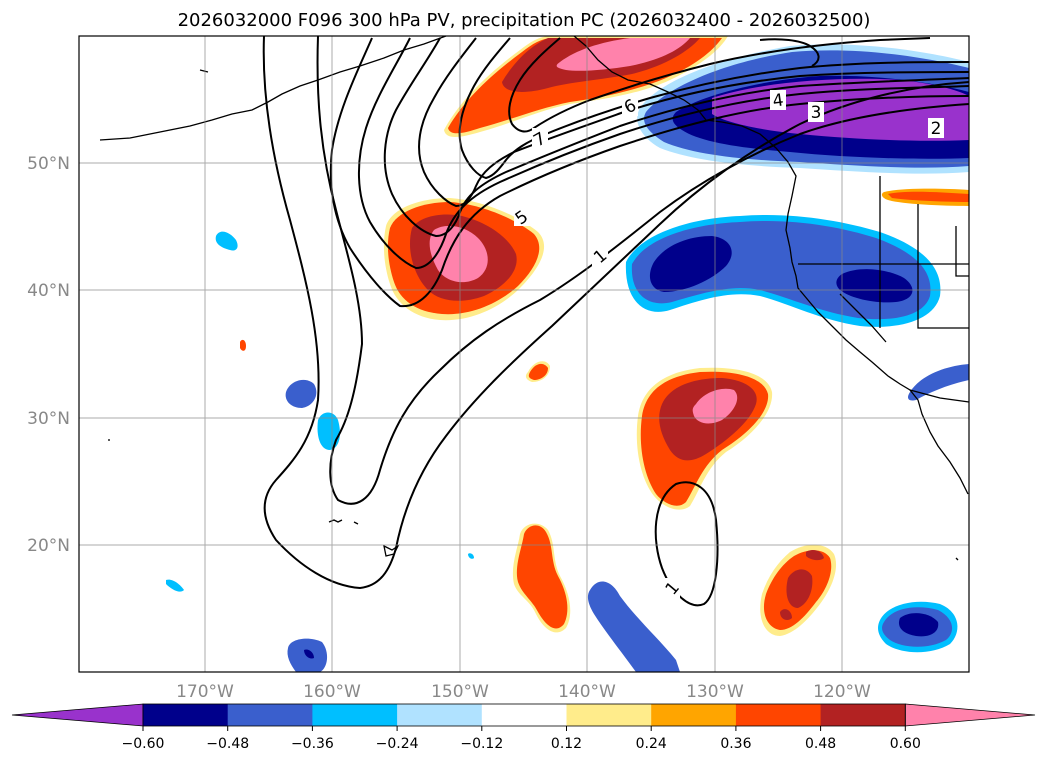 The width and height of the screenshot is (1047, 765). Describe the element at coordinates (651, 744) in the screenshot. I see `colorbar-tick-label: 0.24` at that location.